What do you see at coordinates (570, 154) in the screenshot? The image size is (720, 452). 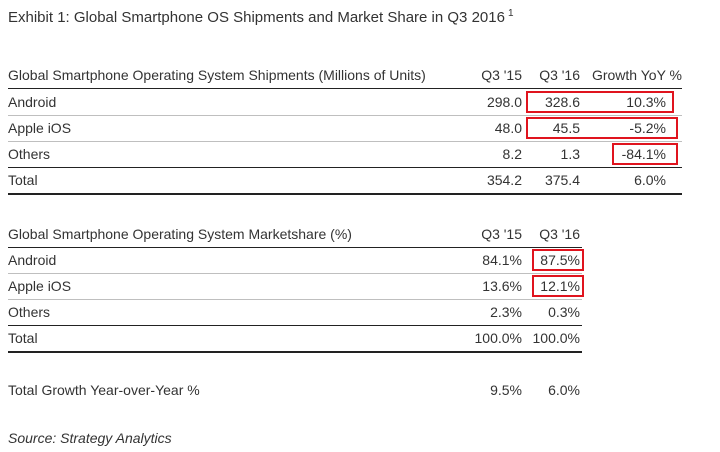 I see `shipments-row-others-q316: 1.3` at bounding box center [570, 154].